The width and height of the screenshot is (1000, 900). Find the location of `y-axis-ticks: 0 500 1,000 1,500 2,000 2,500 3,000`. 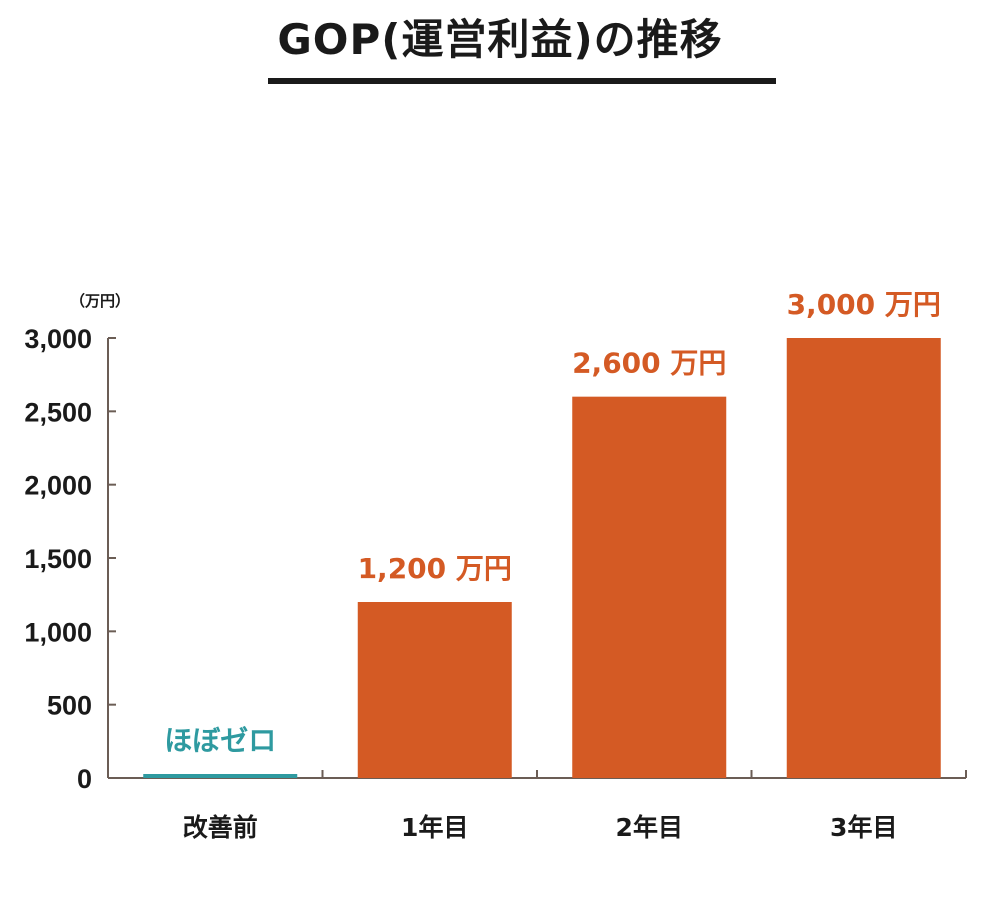

y-axis-ticks: 0 500 1,000 1,500 2,000 2,500 3,000 is located at coordinates (70, 559).